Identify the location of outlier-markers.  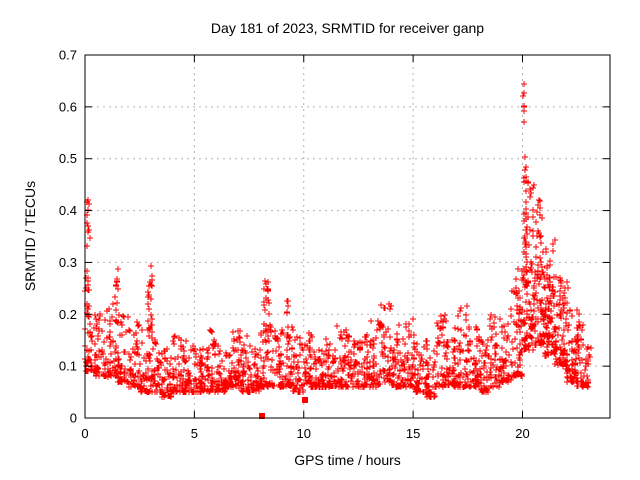
(283, 408).